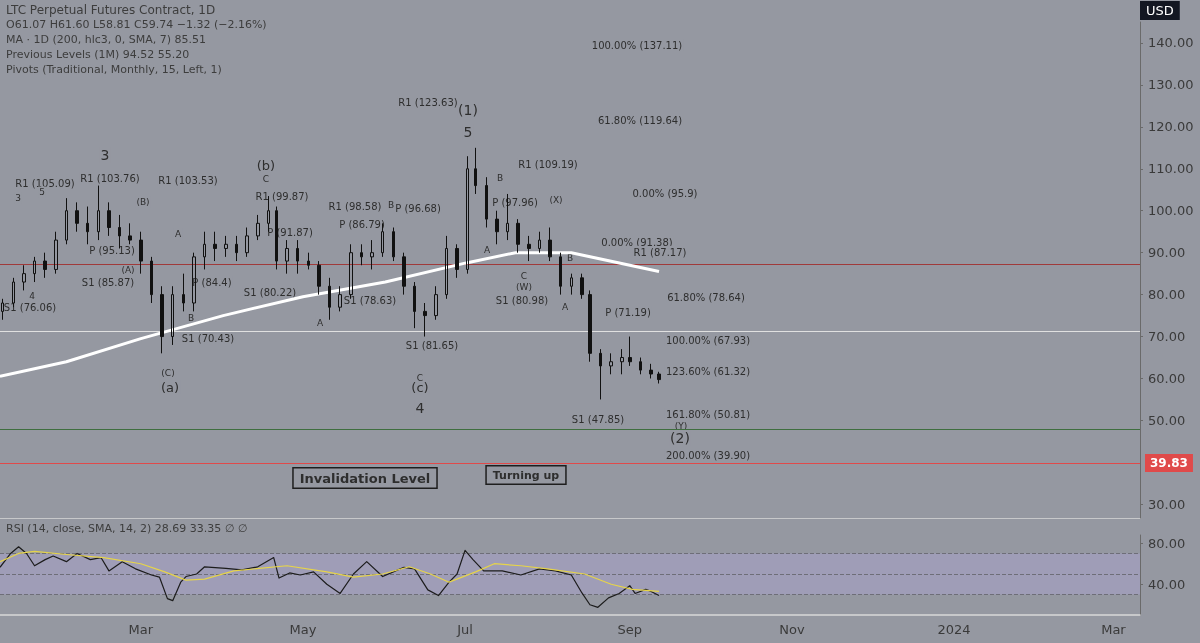  Describe the element at coordinates (1171, 169) in the screenshot. I see `y-tick-label: 110.00` at that location.